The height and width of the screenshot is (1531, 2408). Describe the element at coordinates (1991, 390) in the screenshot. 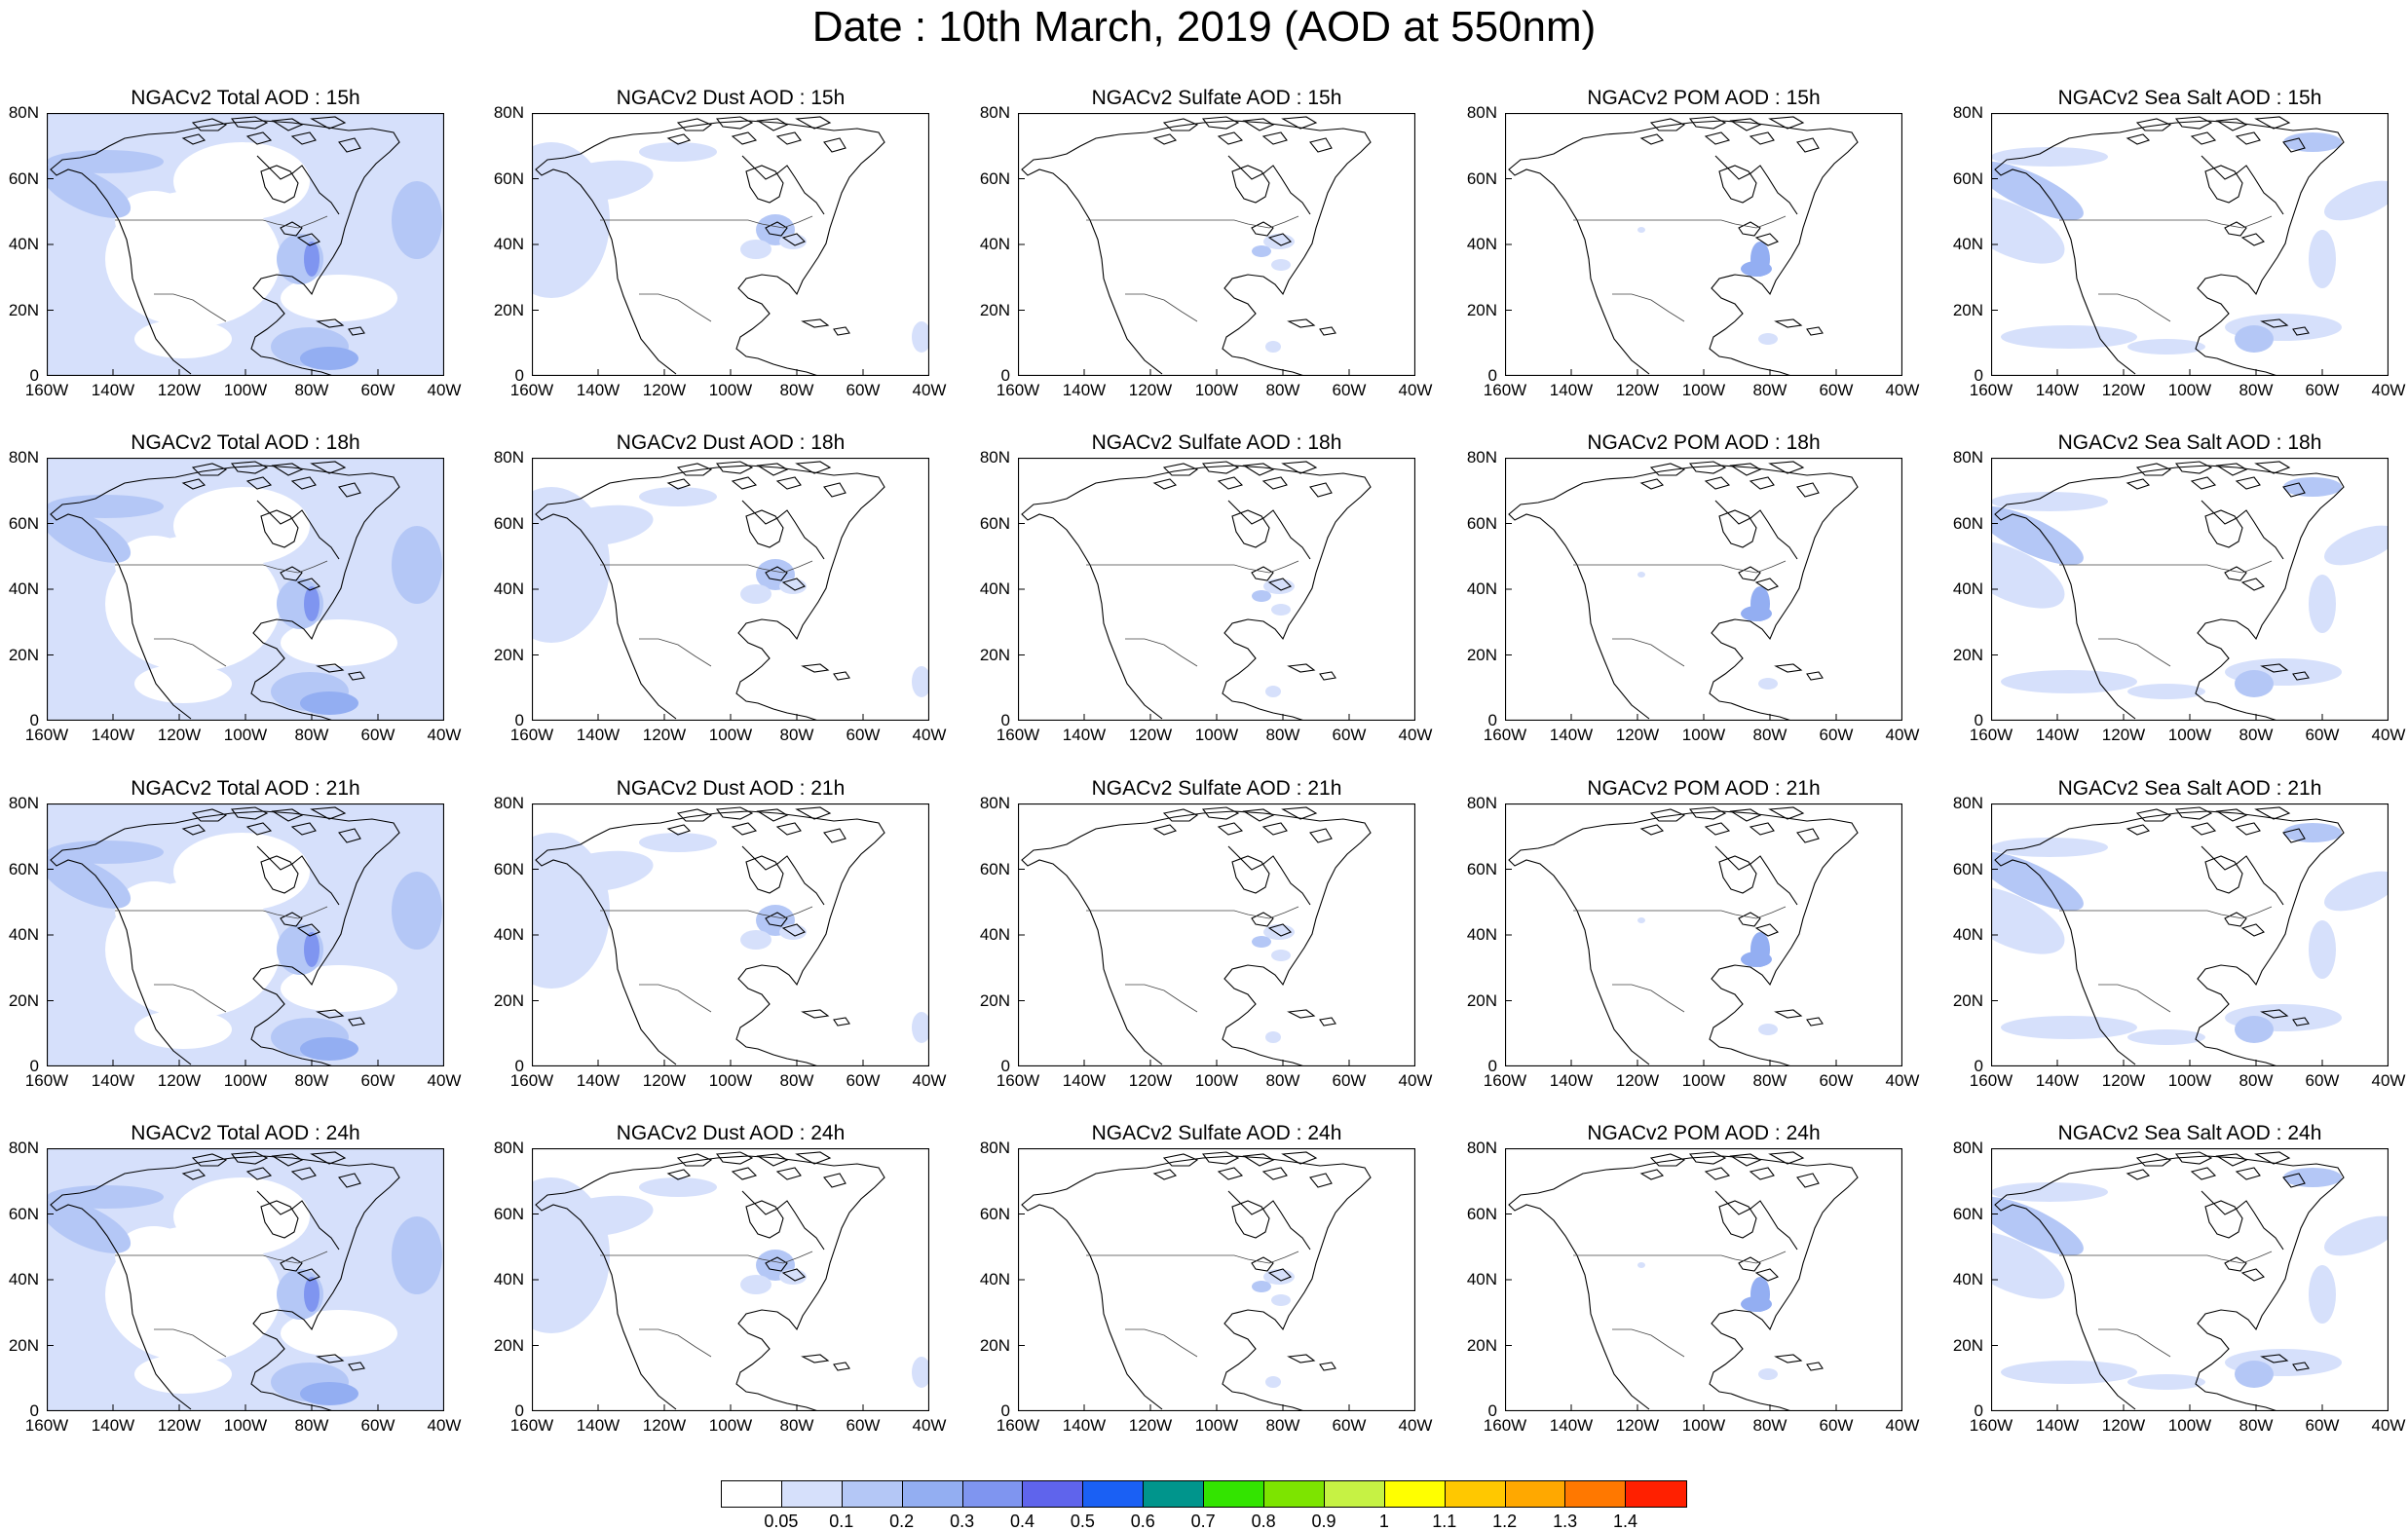

I see `lon-label: 160W` at that location.